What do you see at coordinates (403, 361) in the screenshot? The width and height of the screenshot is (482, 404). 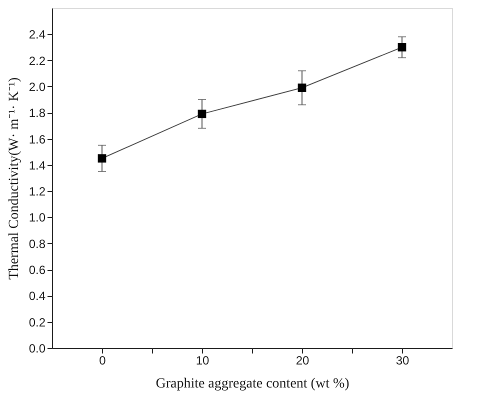 I see `x-tick-label: 30` at bounding box center [403, 361].